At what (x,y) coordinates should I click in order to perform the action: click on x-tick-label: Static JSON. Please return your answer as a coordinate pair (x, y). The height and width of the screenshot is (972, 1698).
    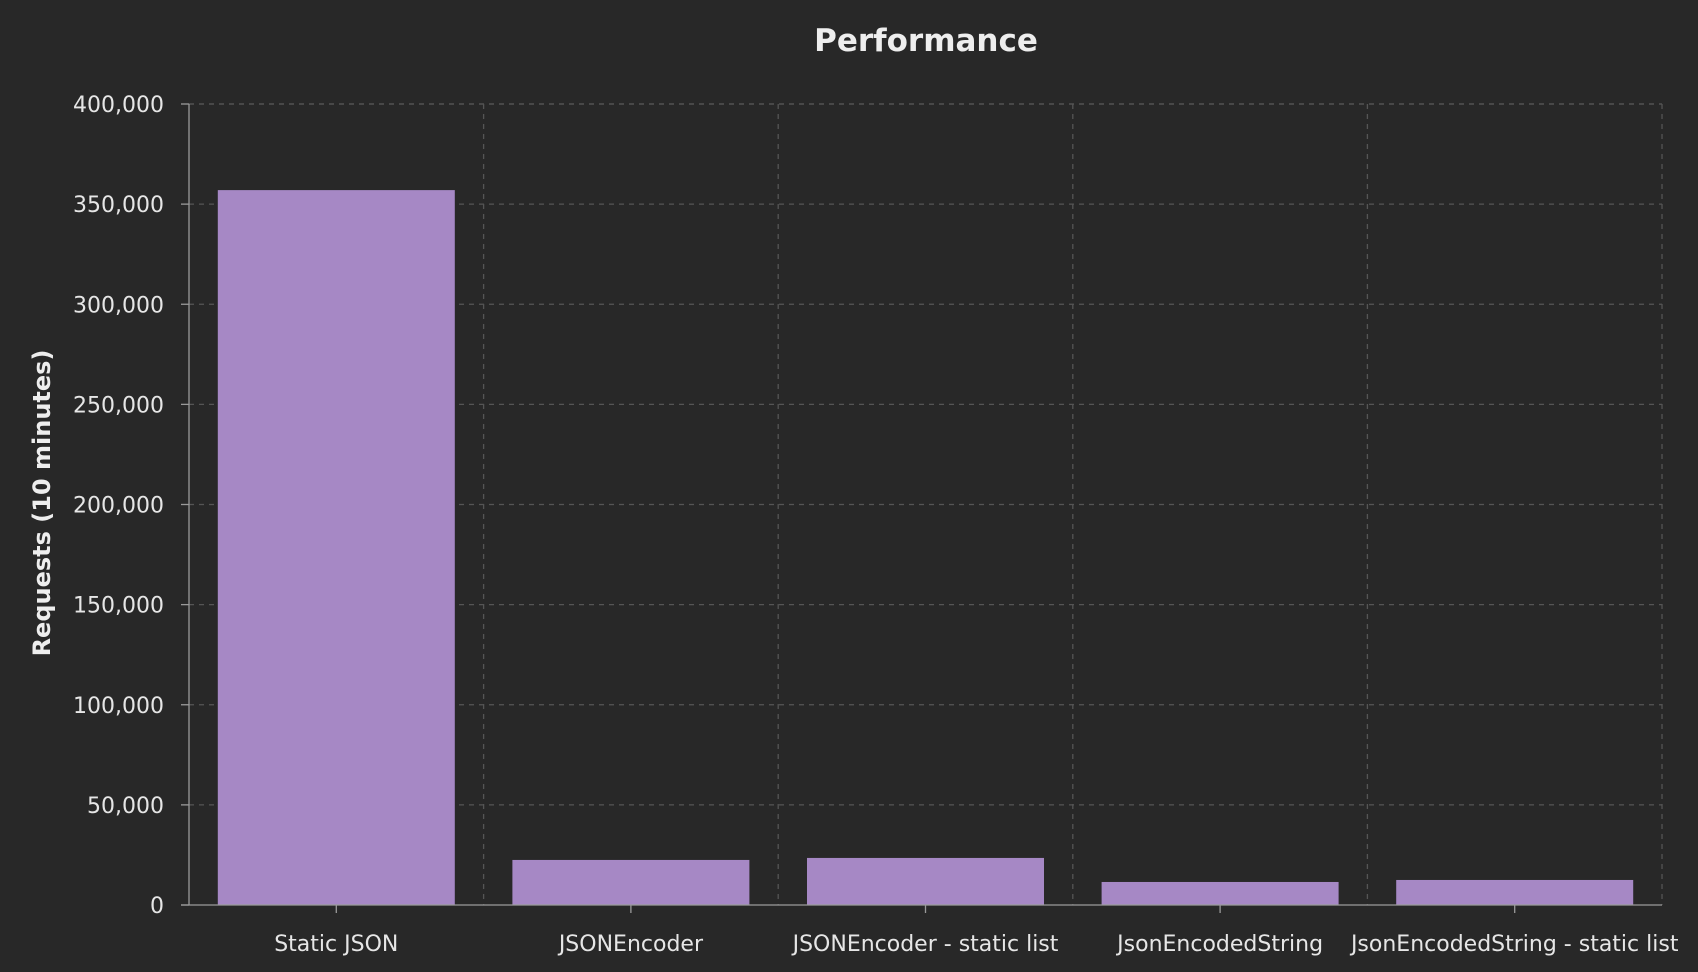
    Looking at the image, I should click on (336, 944).